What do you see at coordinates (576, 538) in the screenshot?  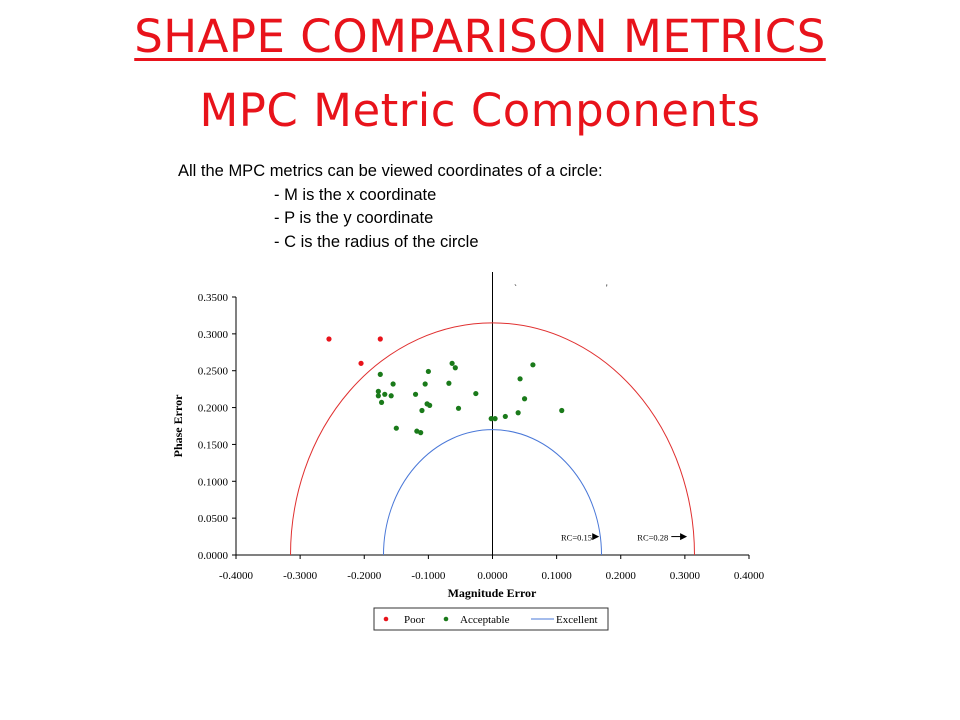 I see `rc-annotation-label: RC=0.15` at bounding box center [576, 538].